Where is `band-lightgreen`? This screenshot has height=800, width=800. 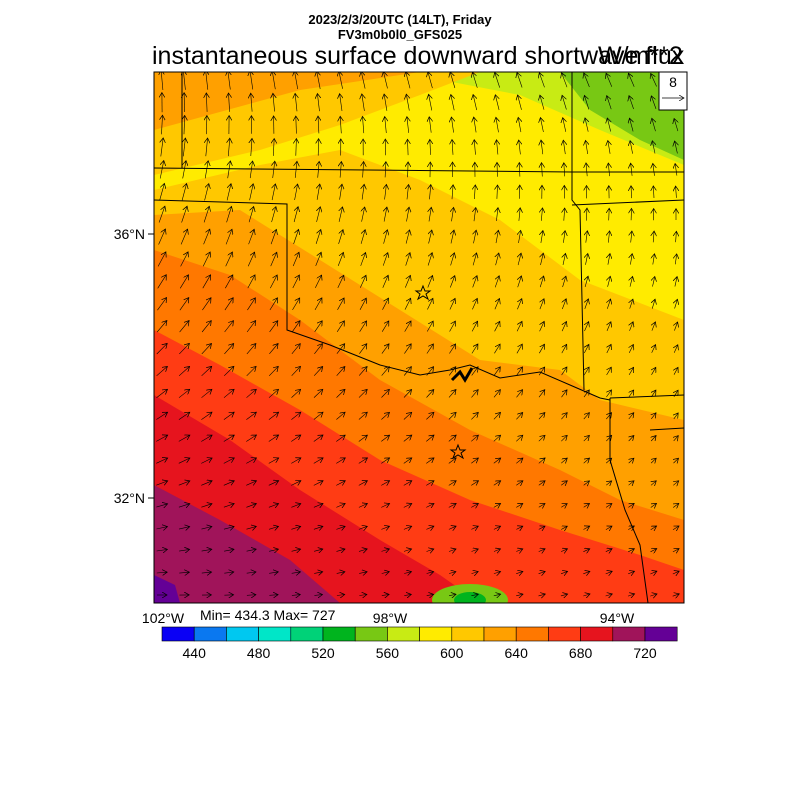
band-lightgreen is located at coordinates (419, 118).